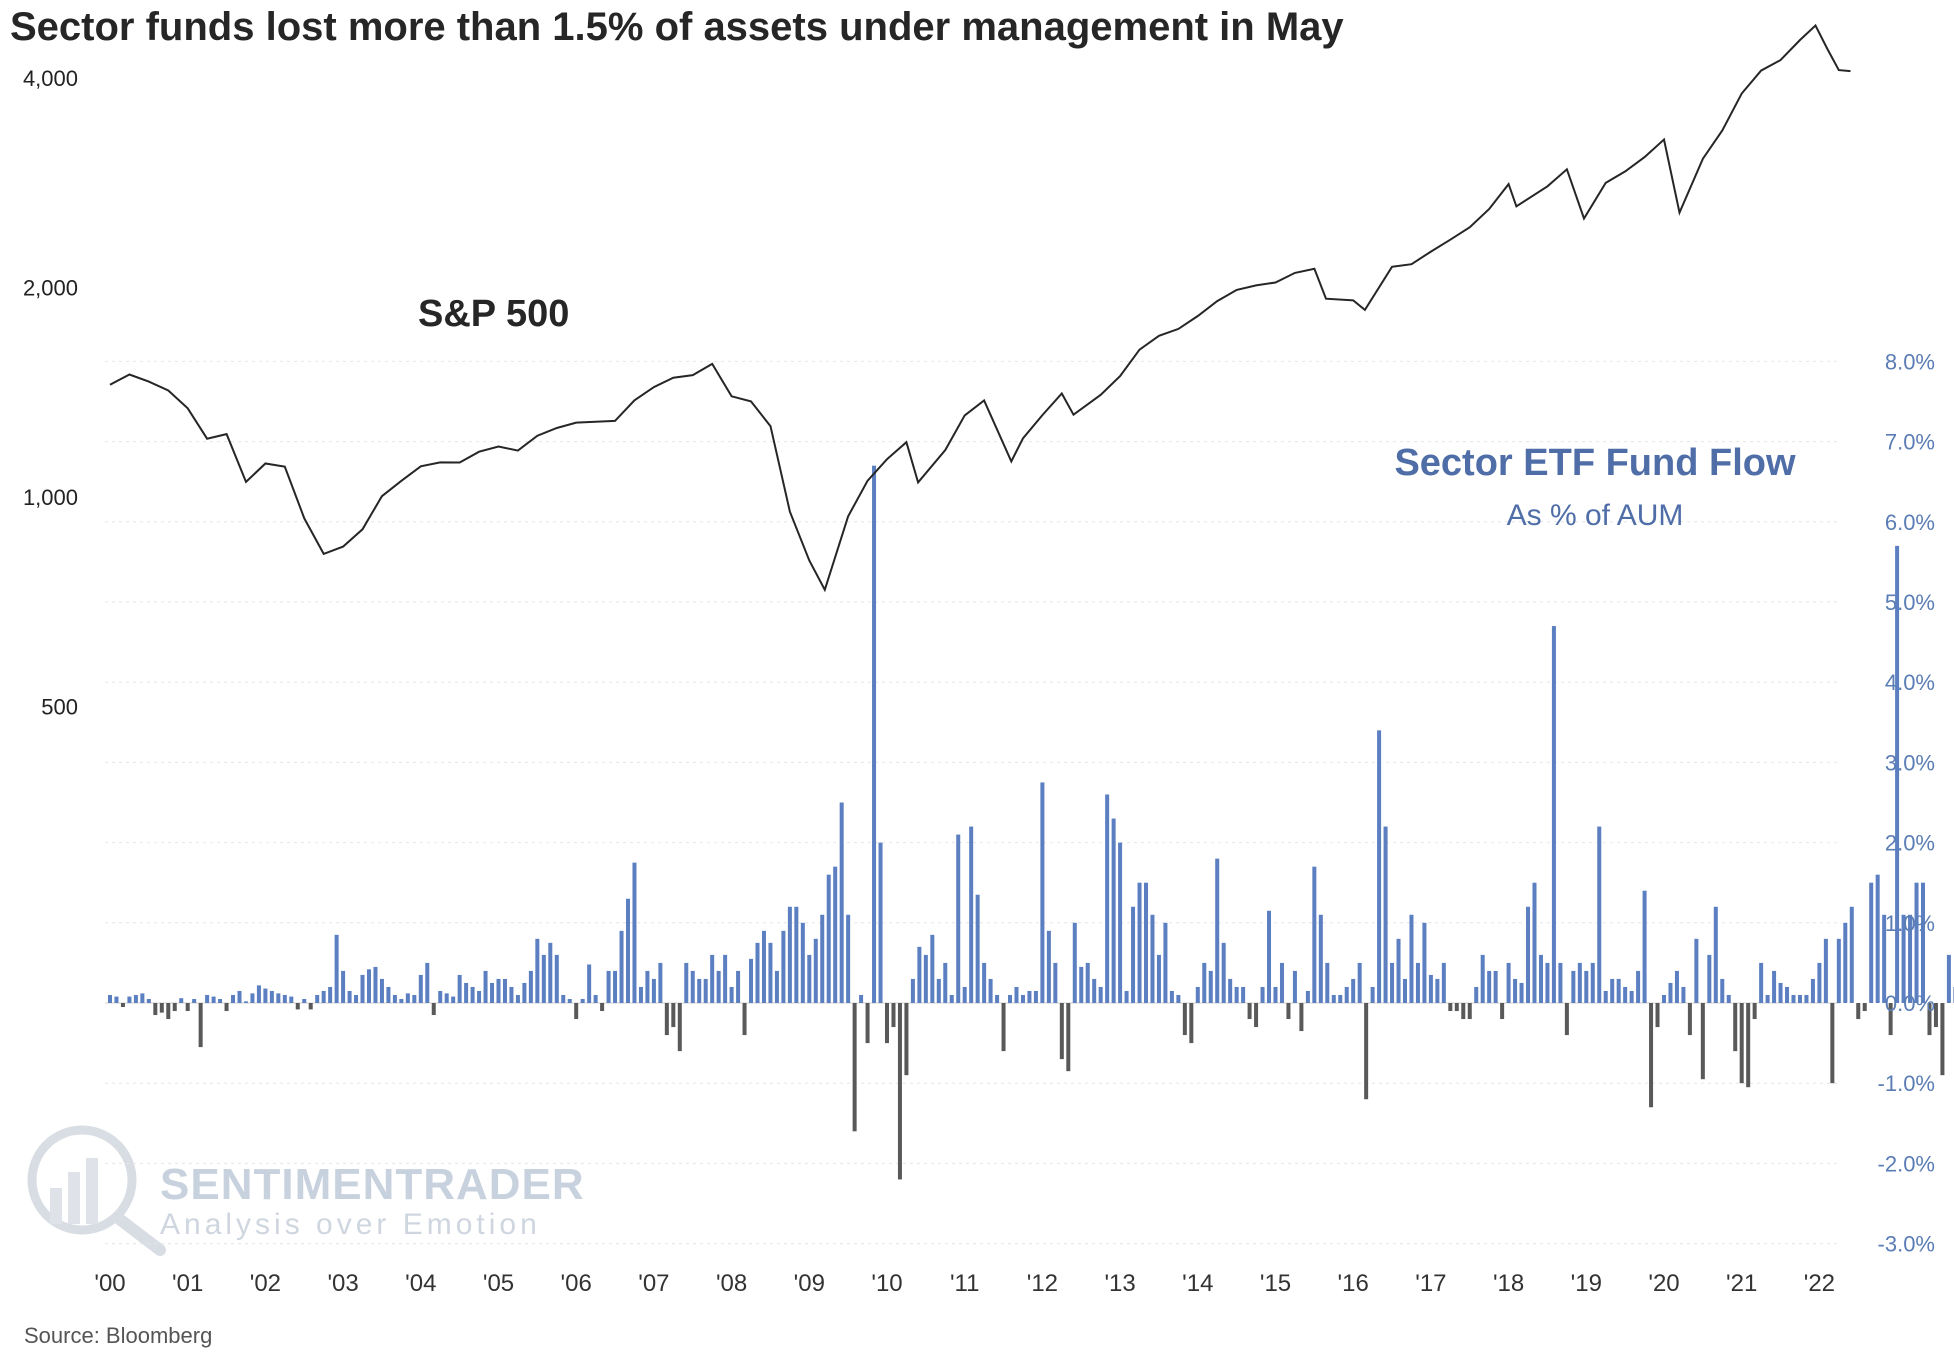  I want to click on x-tick-label: '12, so click(1042, 1283).